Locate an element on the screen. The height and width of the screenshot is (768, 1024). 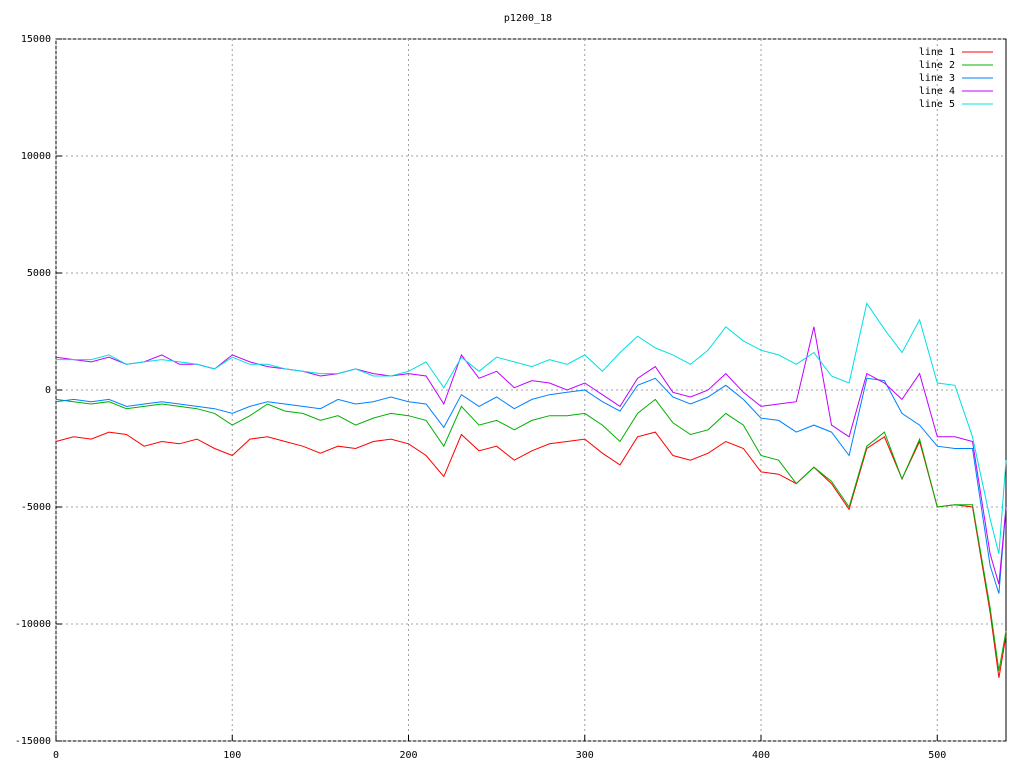
y-tick-label: -5000 is located at coordinates (36, 507).